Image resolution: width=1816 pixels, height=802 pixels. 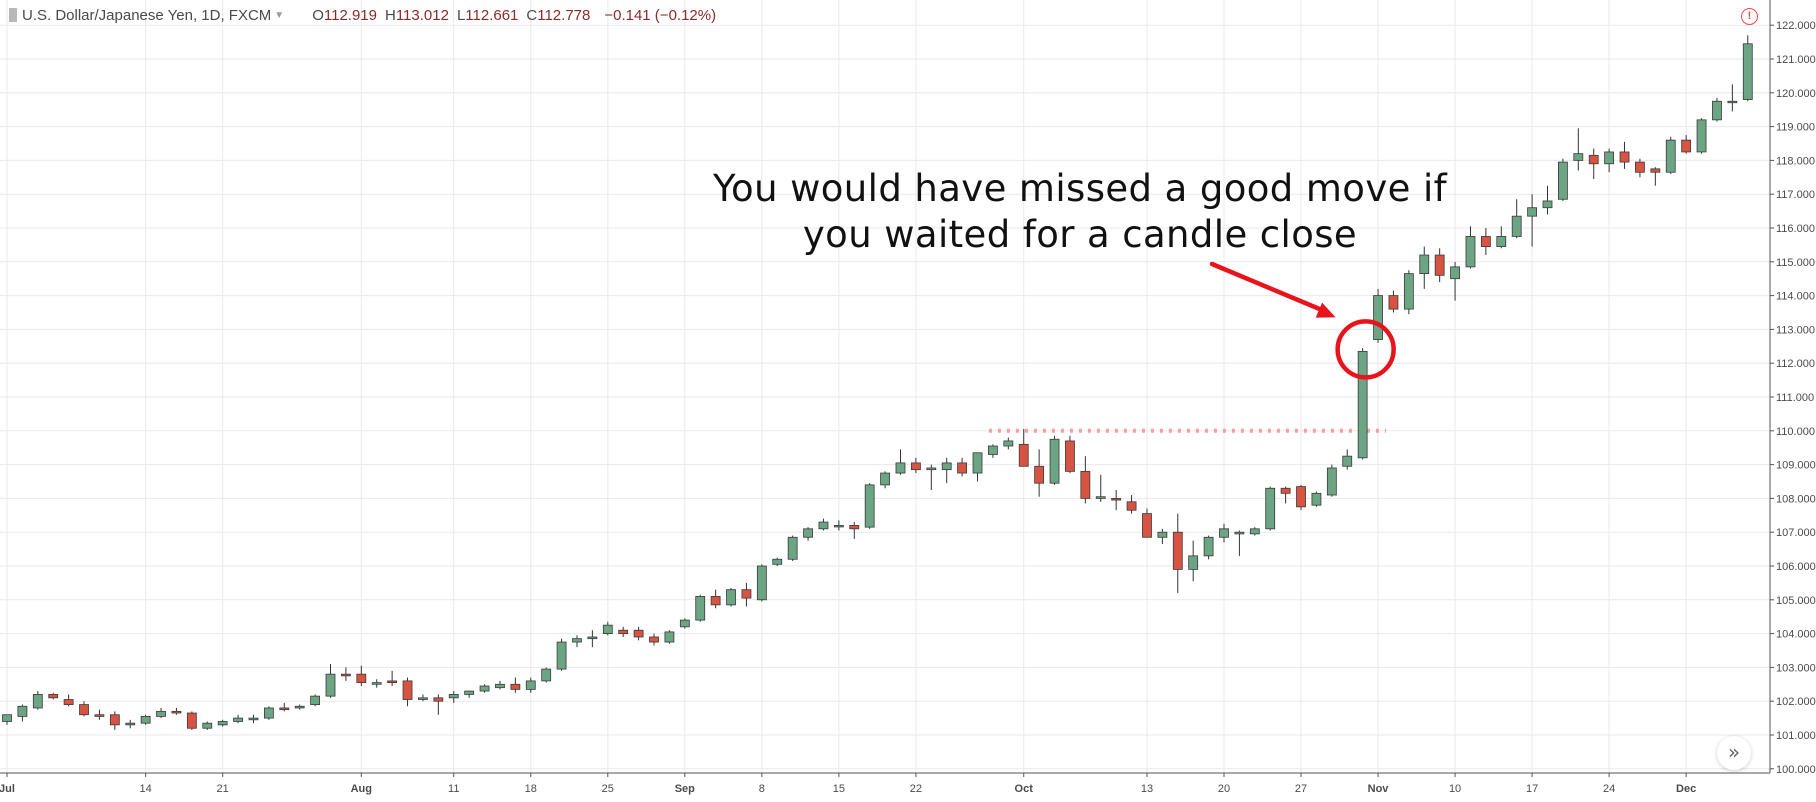 I want to click on x-tick-label: 11, so click(x=453, y=789).